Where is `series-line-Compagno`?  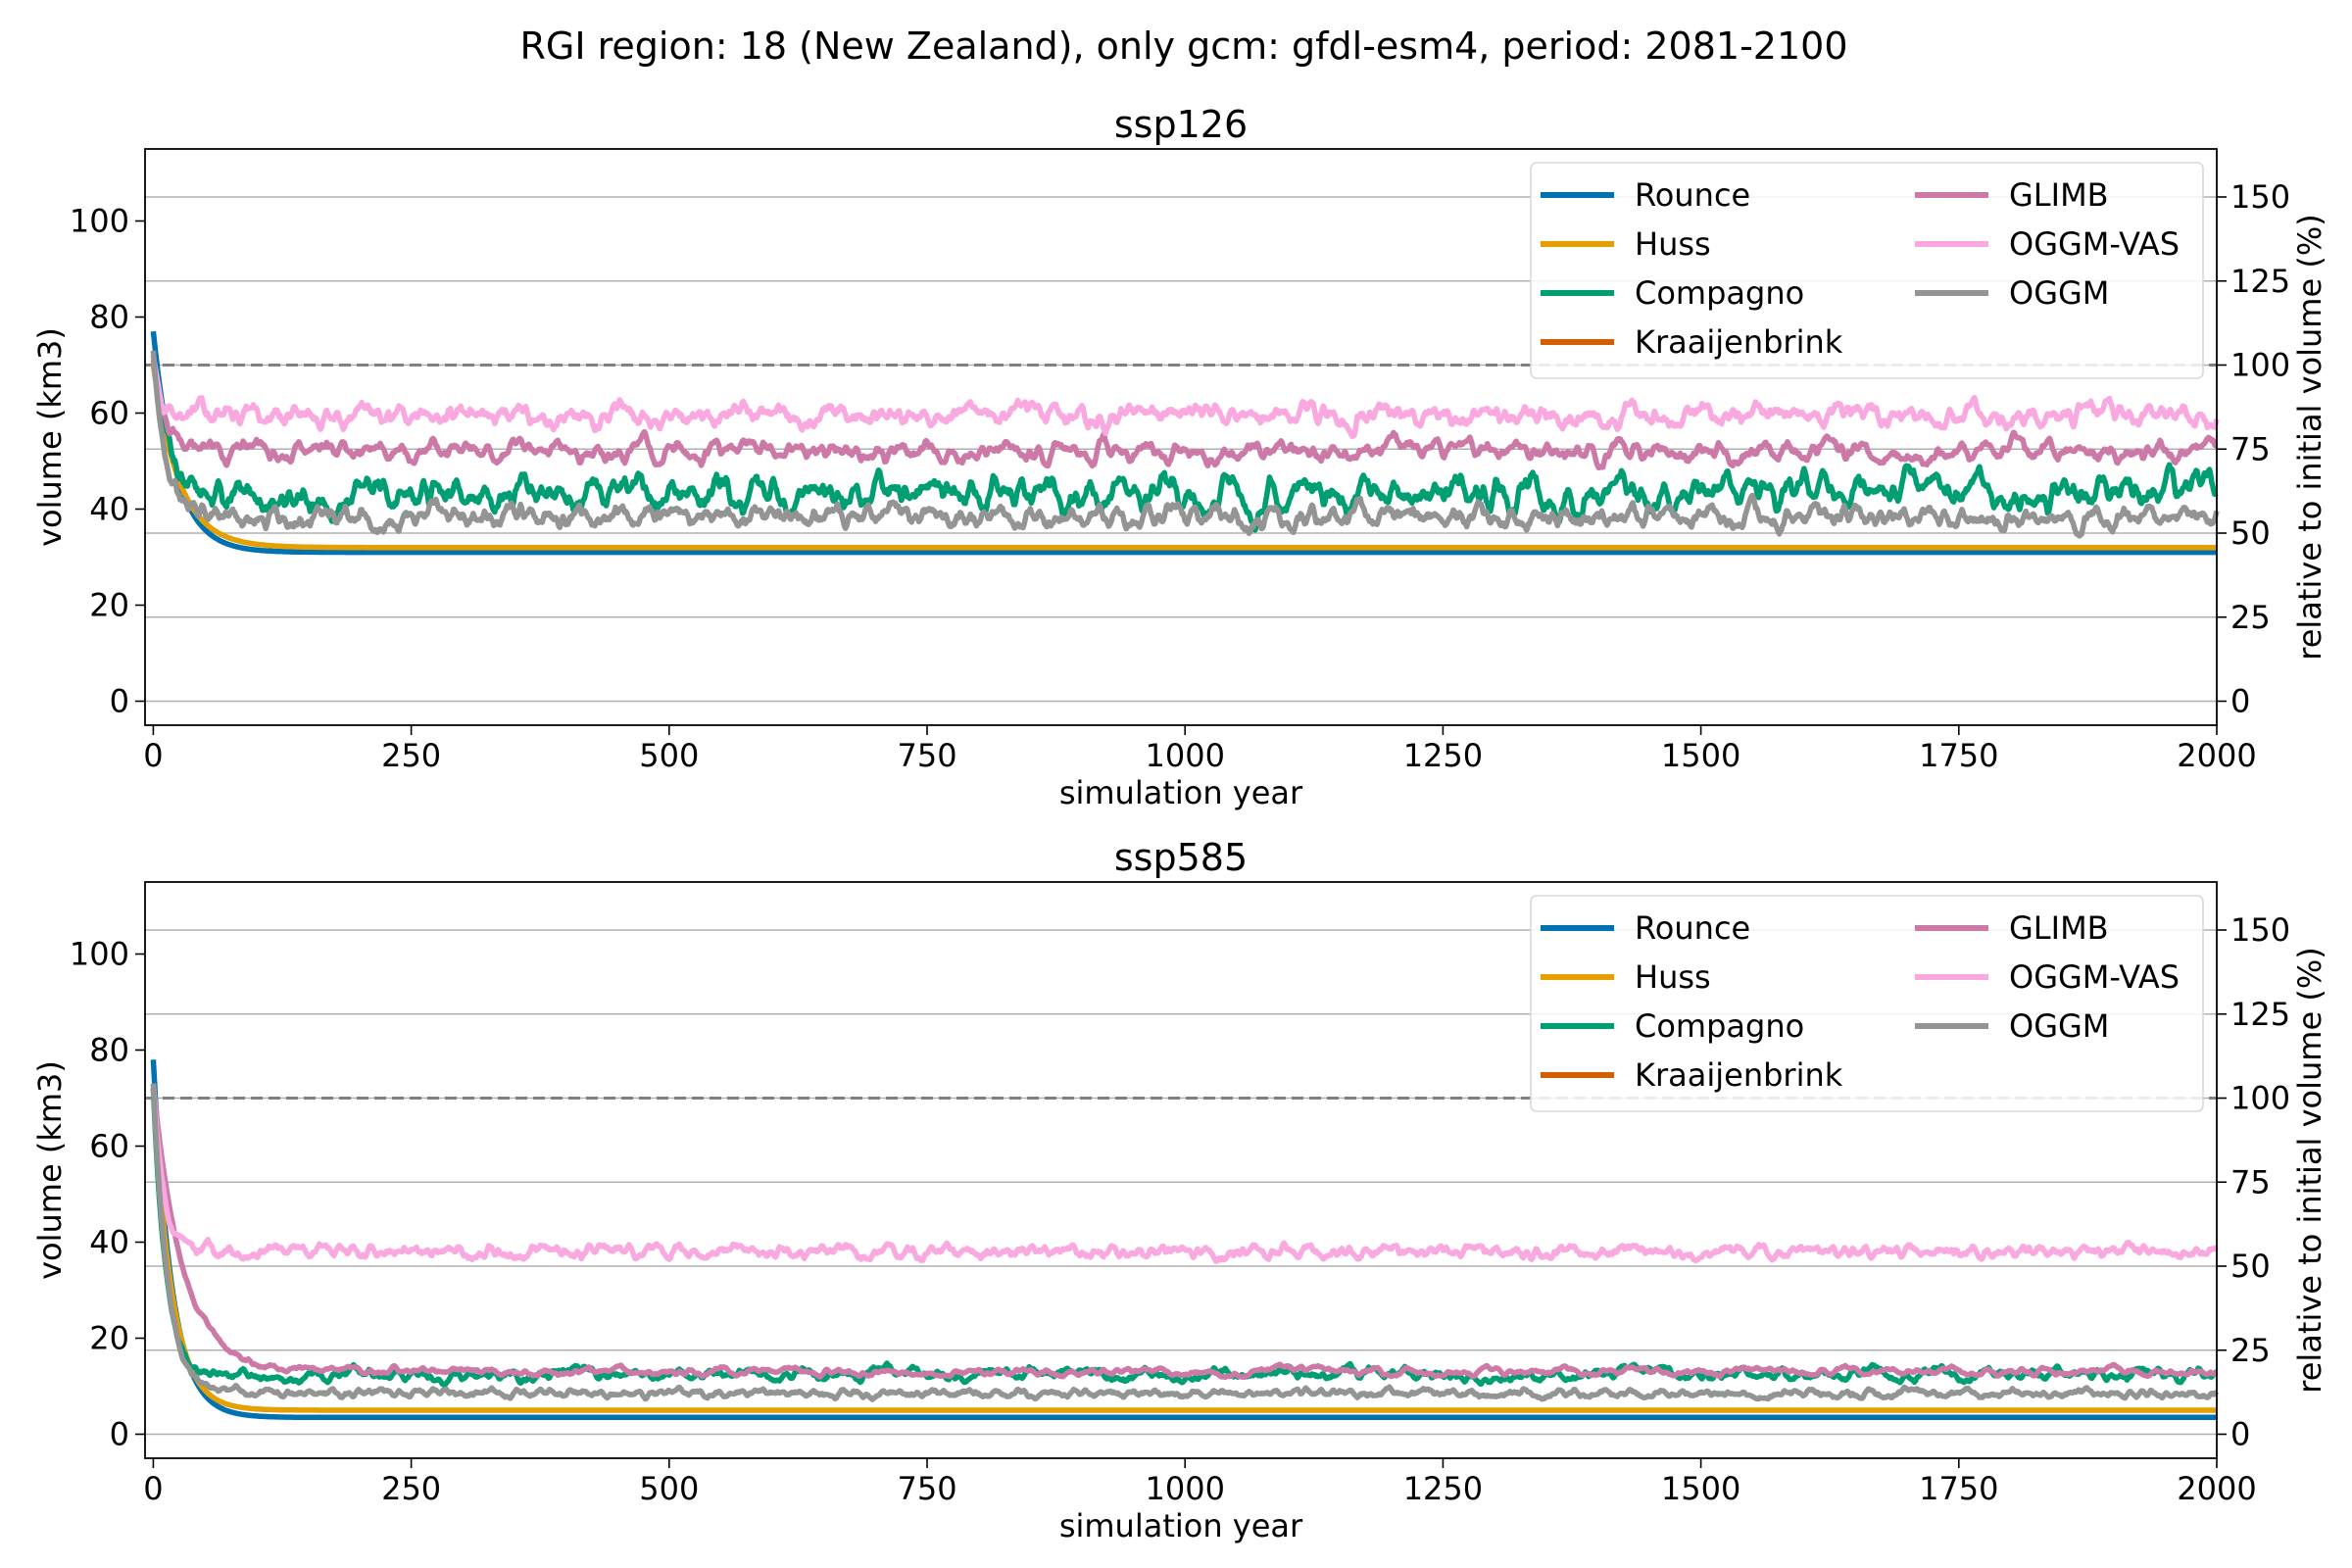
series-line-Compagno is located at coordinates (1184, 444).